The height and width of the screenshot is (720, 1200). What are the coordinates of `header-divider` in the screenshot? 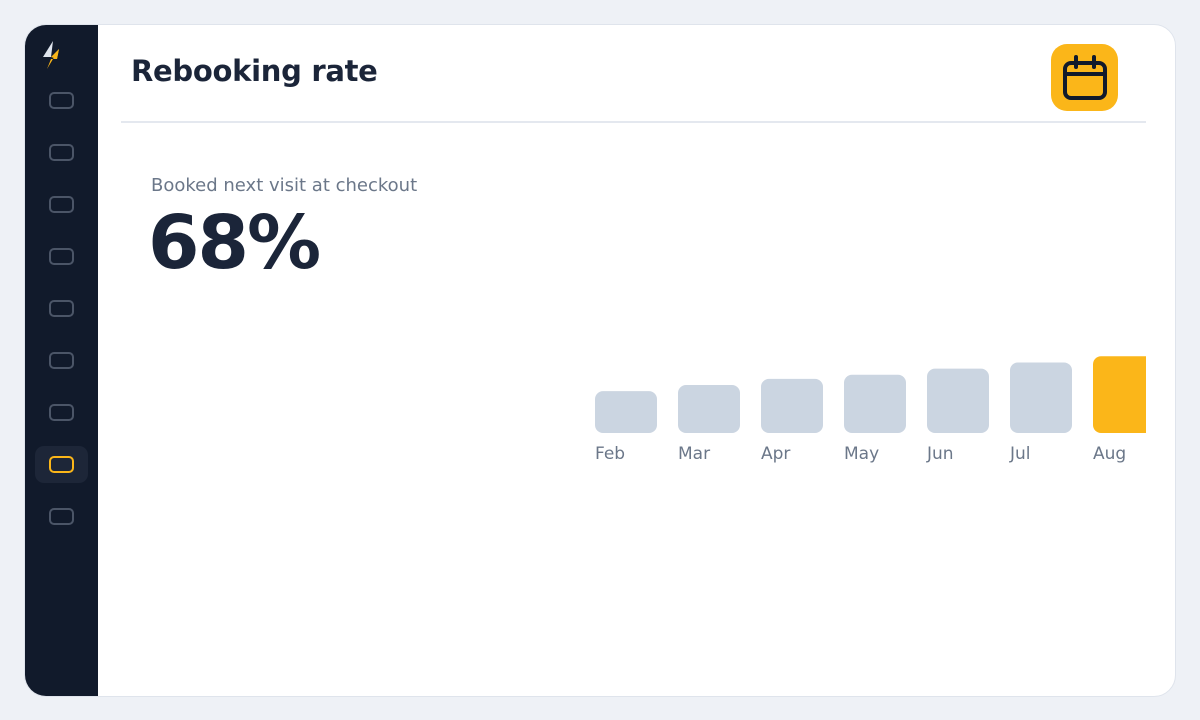 It's located at (633, 122).